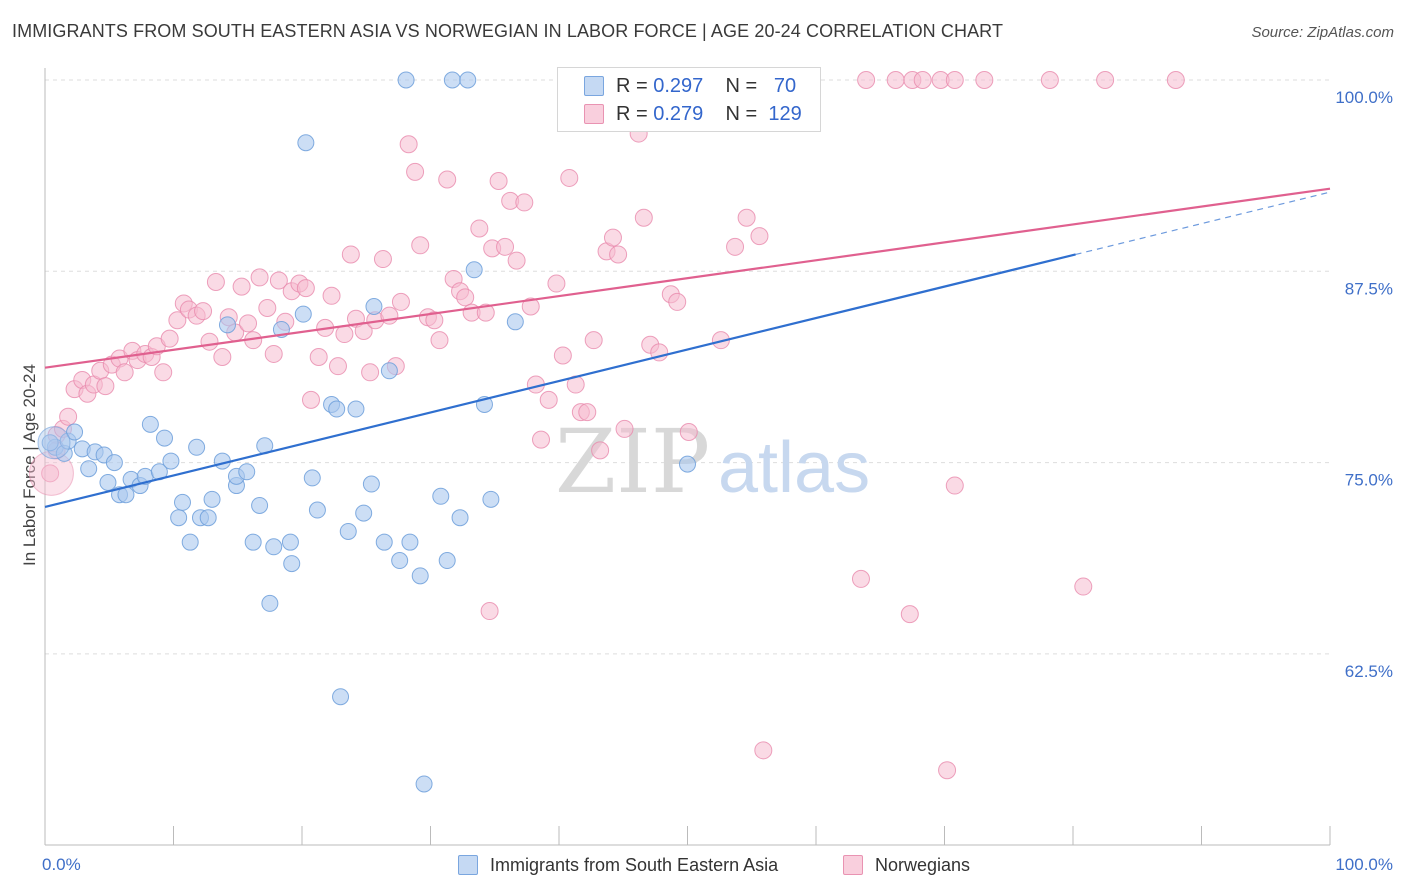 The image size is (1406, 892). Describe the element at coordinates (1322, 32) in the screenshot. I see `source-note: Source: ZipAtlas.com` at that location.